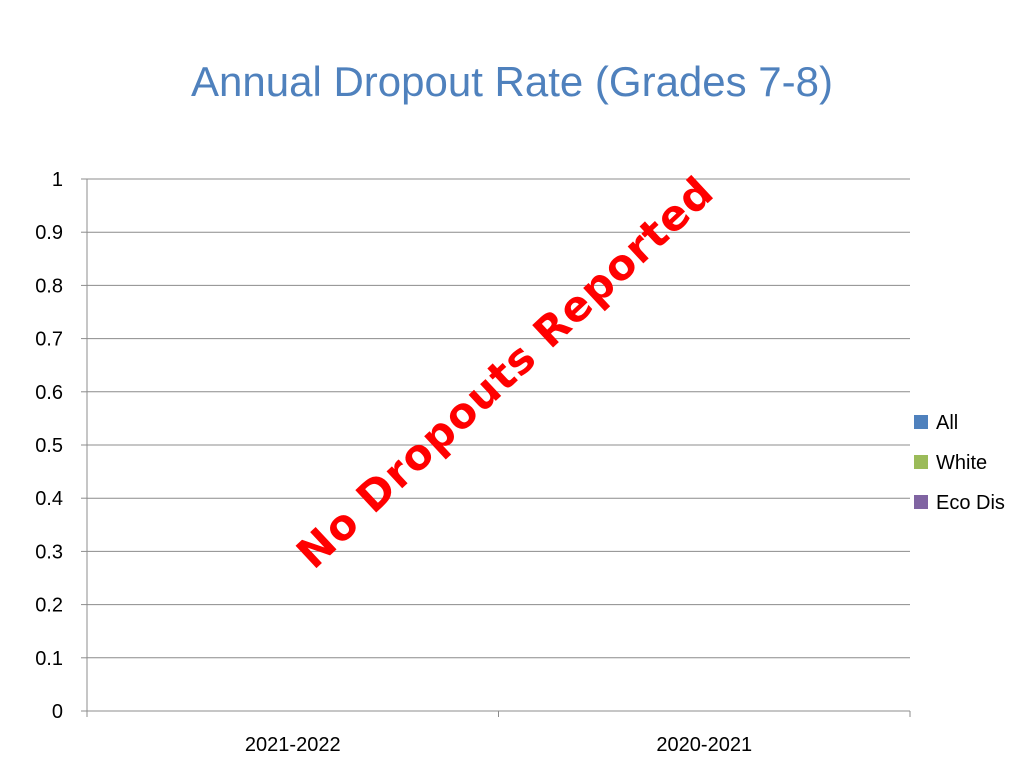 The height and width of the screenshot is (768, 1024). What do you see at coordinates (498, 733) in the screenshot?
I see `x-tick-labels: 2021-2022 2020-2021` at bounding box center [498, 733].